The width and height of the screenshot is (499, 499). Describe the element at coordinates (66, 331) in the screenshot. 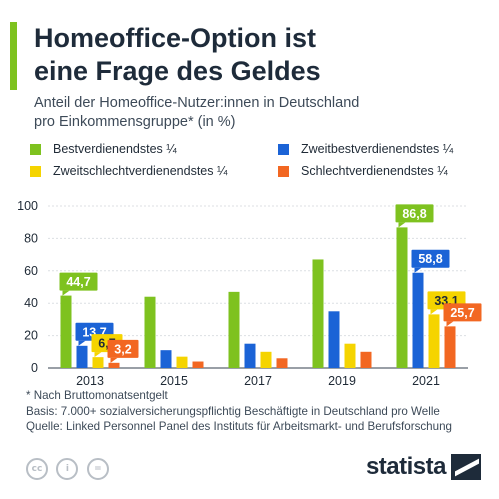

I see `bar-2013-s1` at that location.